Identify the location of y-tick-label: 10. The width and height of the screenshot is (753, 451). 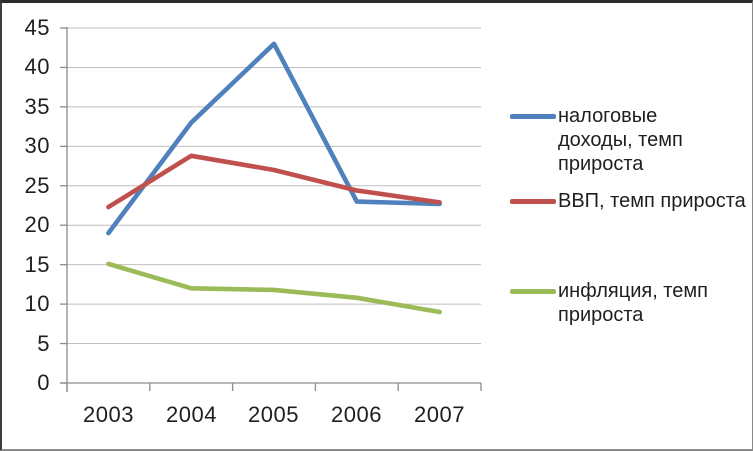
(37, 303).